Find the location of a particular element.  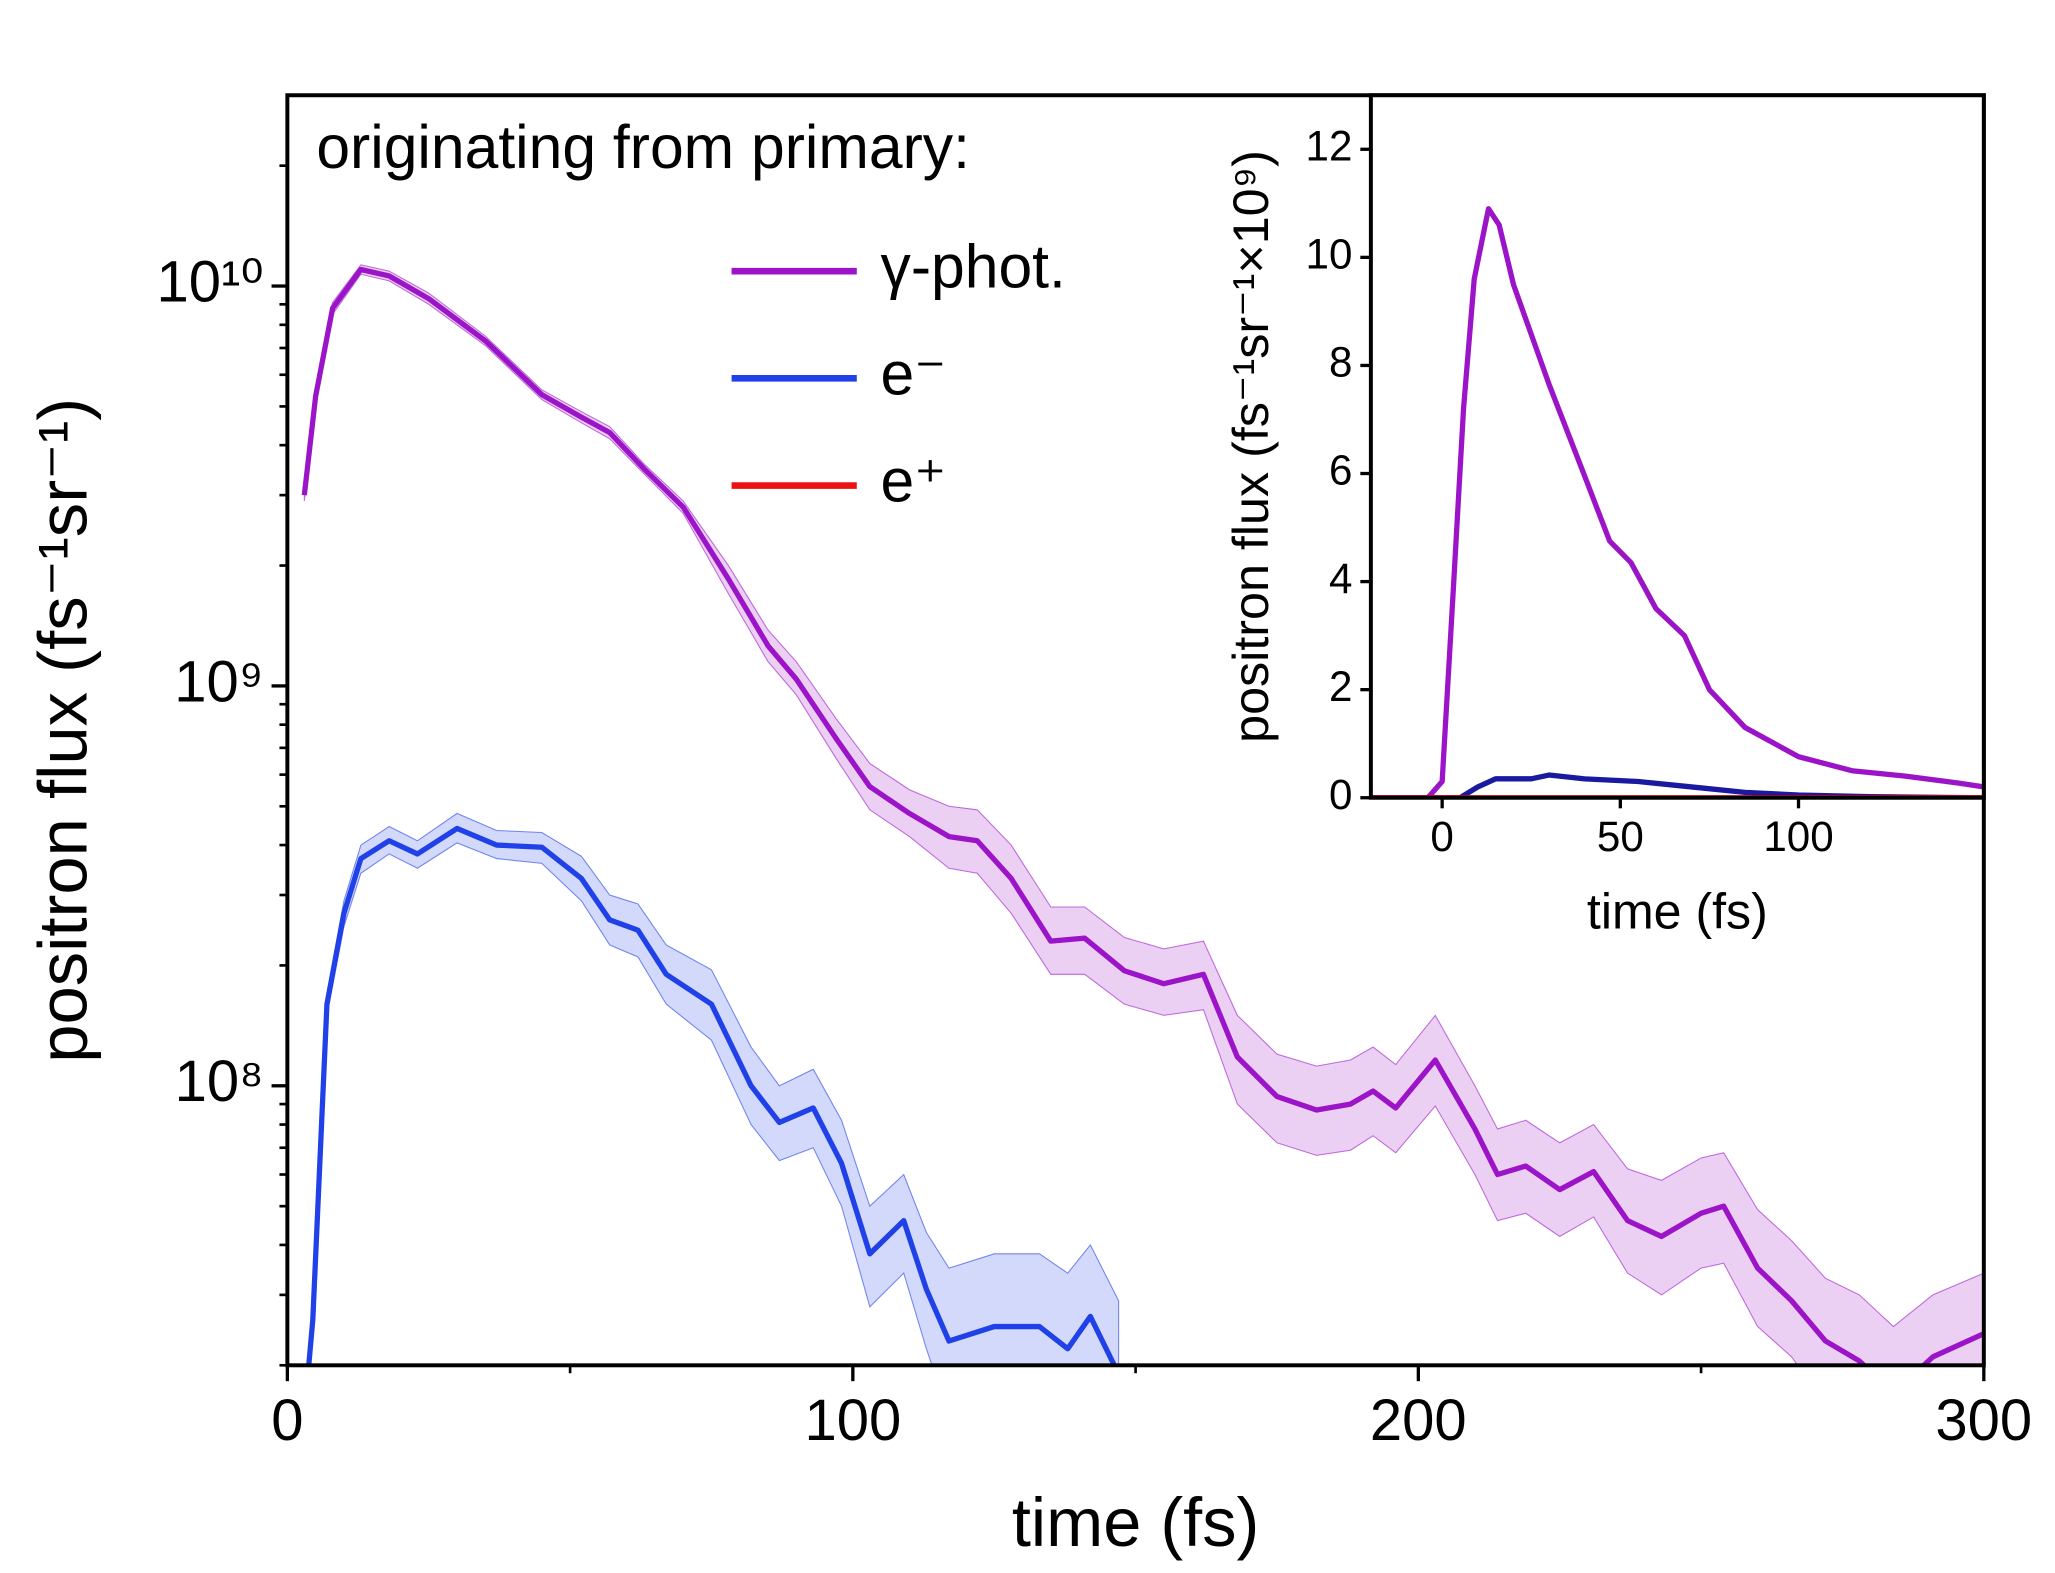

plot-area is located at coordinates (1677, 502).